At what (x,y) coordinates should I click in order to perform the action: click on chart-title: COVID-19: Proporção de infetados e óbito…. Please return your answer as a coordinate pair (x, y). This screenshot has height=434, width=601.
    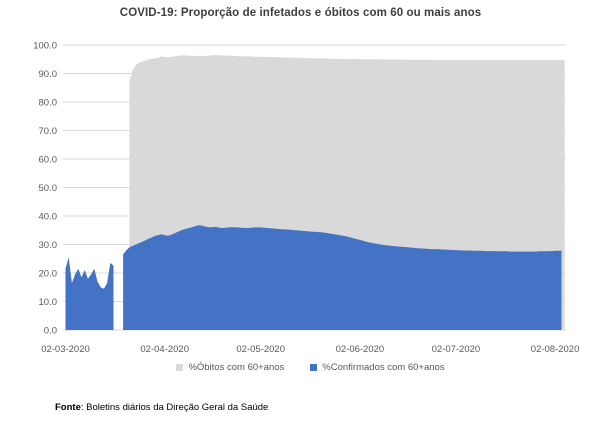
    Looking at the image, I should click on (300, 13).